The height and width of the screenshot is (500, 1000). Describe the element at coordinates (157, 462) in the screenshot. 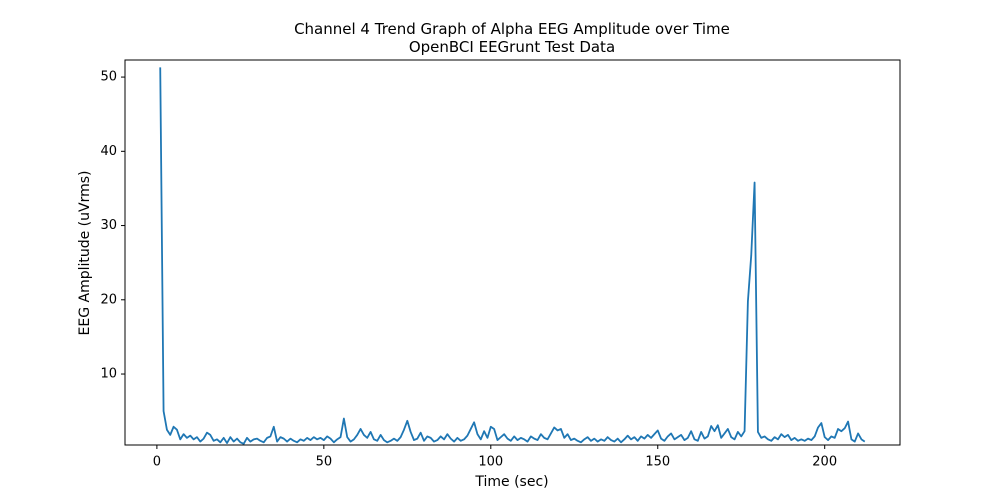

I see `x-tick-label: 0` at that location.